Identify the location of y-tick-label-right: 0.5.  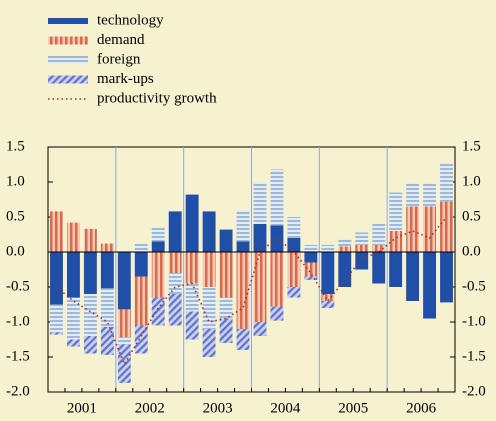
(471, 216).